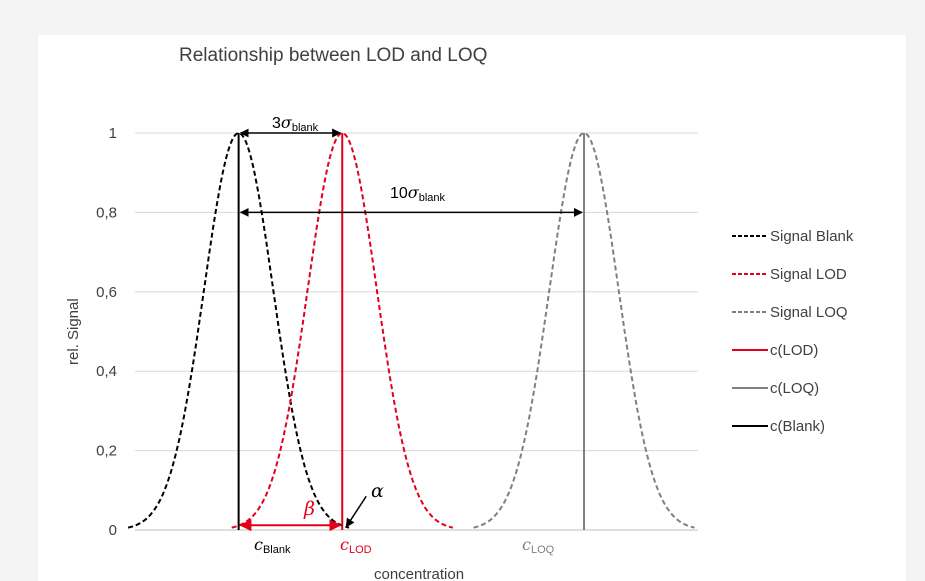  What do you see at coordinates (309, 509) in the screenshot?
I see `beta-label: β` at bounding box center [309, 509].